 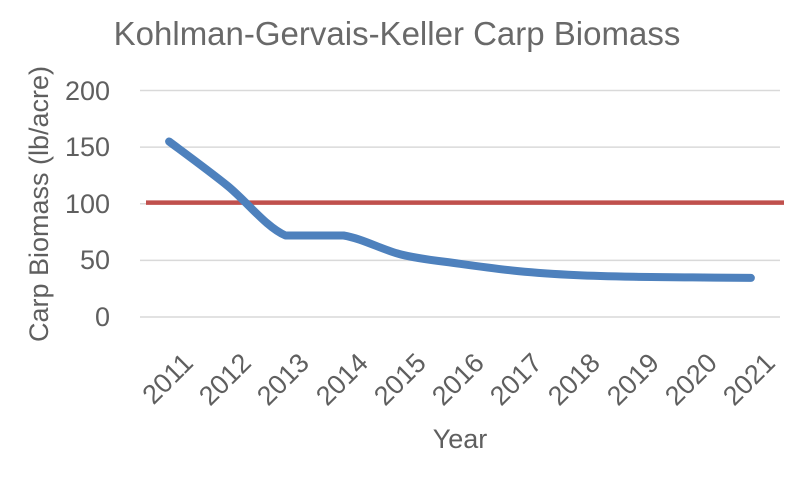 What do you see at coordinates (87, 91) in the screenshot?
I see `y-tick-label: 200` at bounding box center [87, 91].